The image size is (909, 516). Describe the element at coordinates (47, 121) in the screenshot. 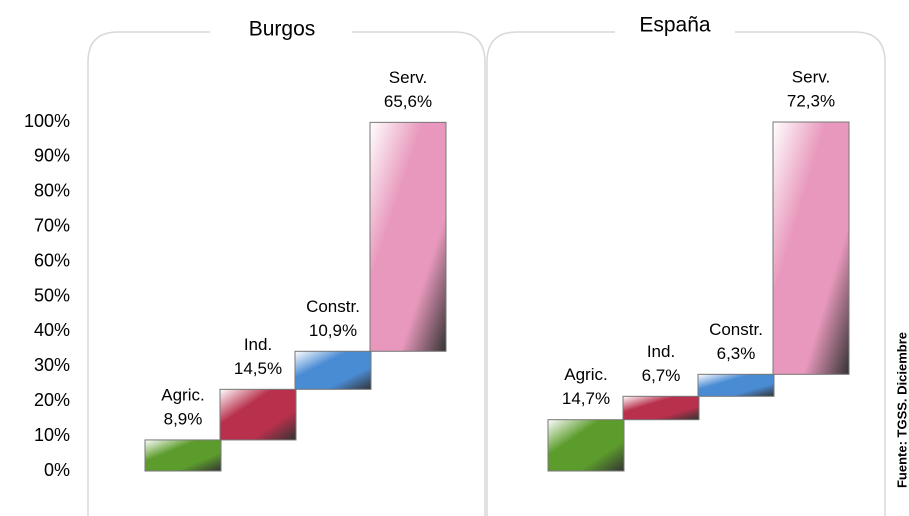

I see `y-tick-label: 100%` at that location.